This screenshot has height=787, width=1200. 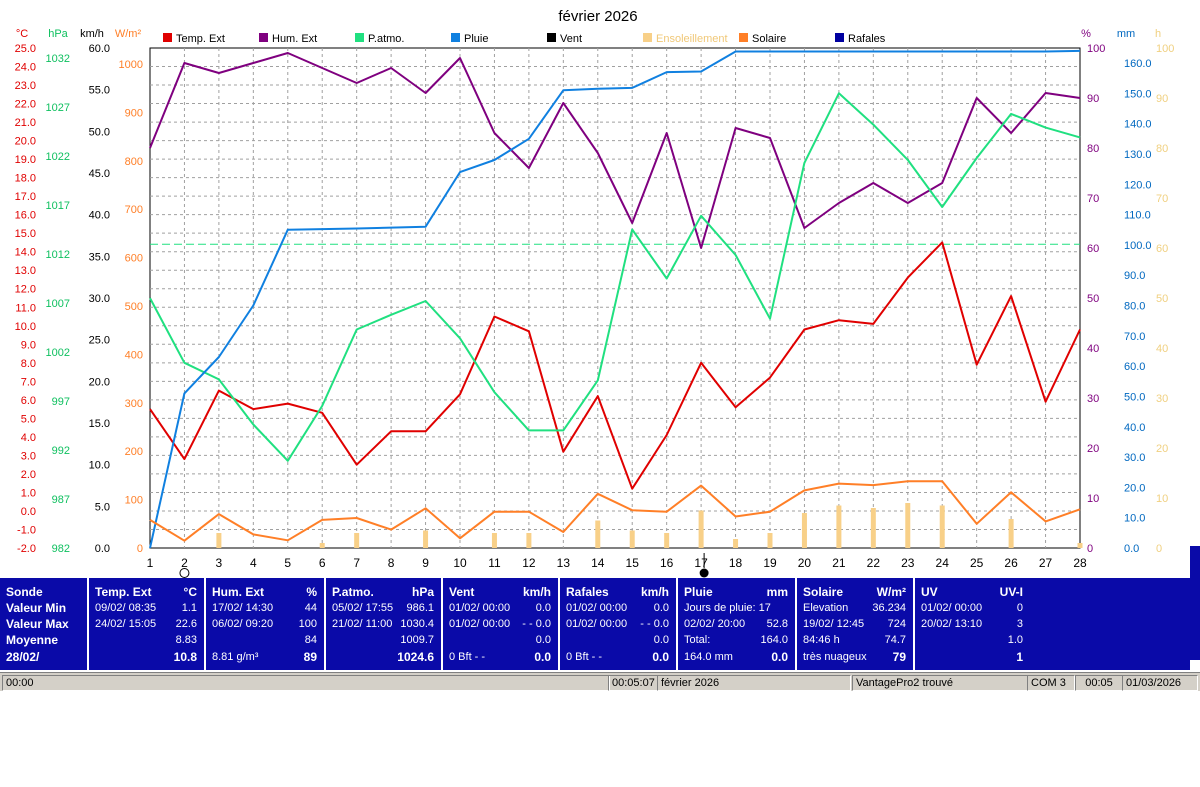 I want to click on wind_kmh-tick-label: 40.0, so click(x=99, y=216).